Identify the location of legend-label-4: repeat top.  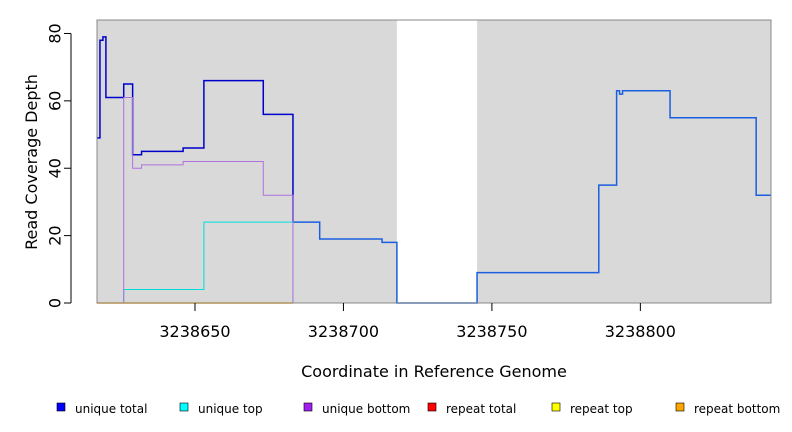
(601, 409).